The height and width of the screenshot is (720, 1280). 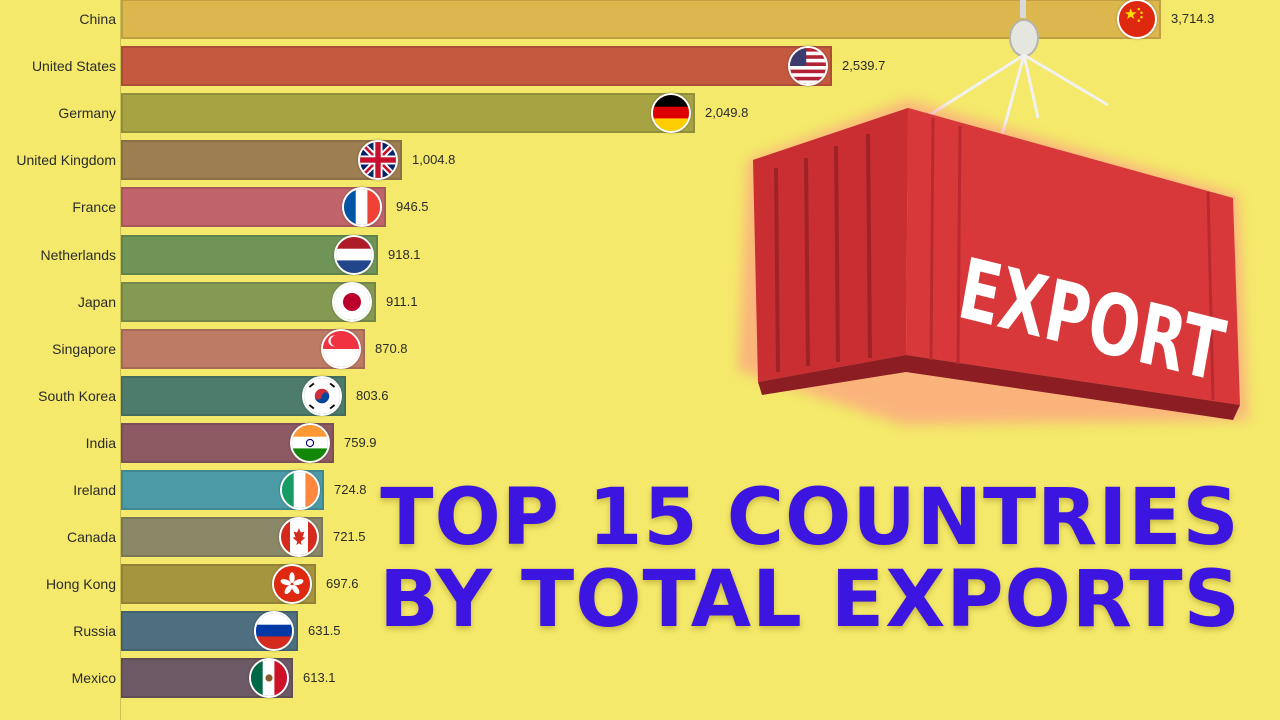 I want to click on value-label: 2,049.8, so click(x=727, y=113).